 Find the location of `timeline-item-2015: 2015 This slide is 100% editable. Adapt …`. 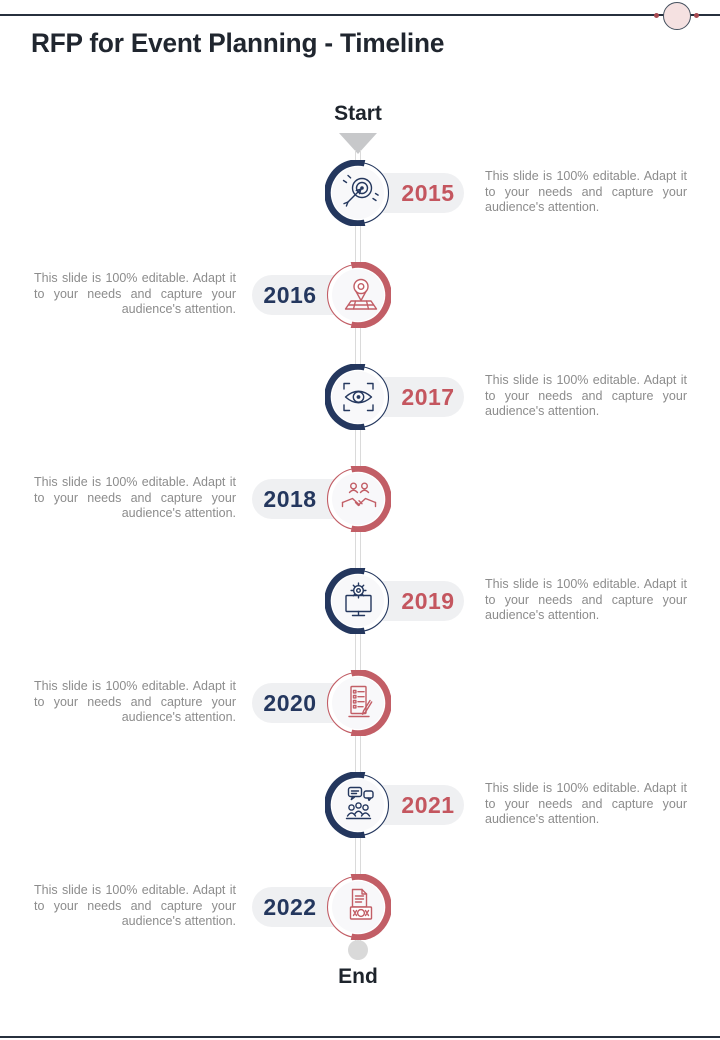

timeline-item-2015: 2015 This slide is 100% editable. Adapt … is located at coordinates (360, 193).